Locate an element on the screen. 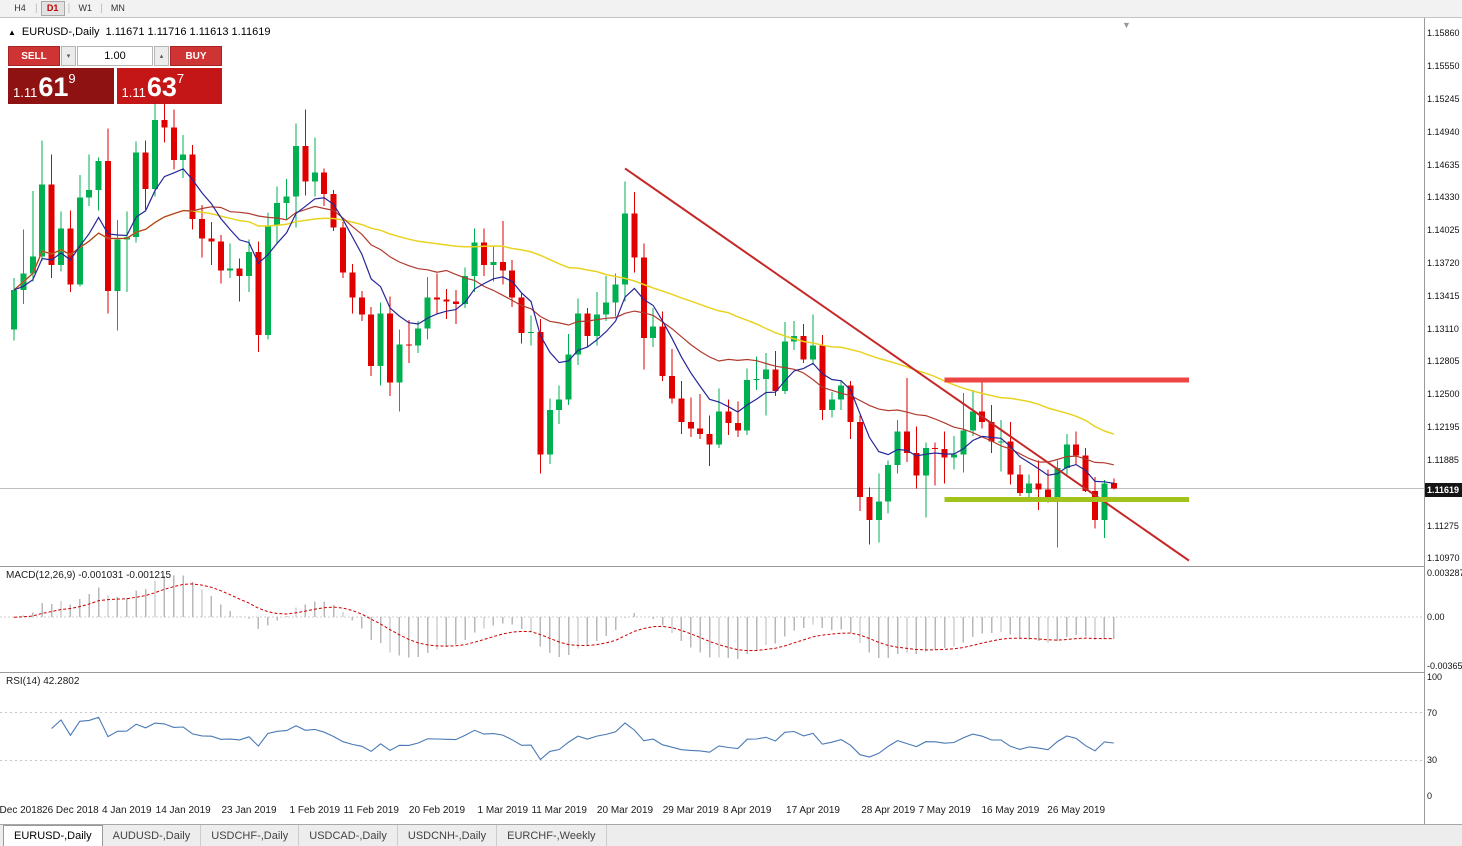  time-axis-label: 11 Feb 2019 is located at coordinates (371, 810).